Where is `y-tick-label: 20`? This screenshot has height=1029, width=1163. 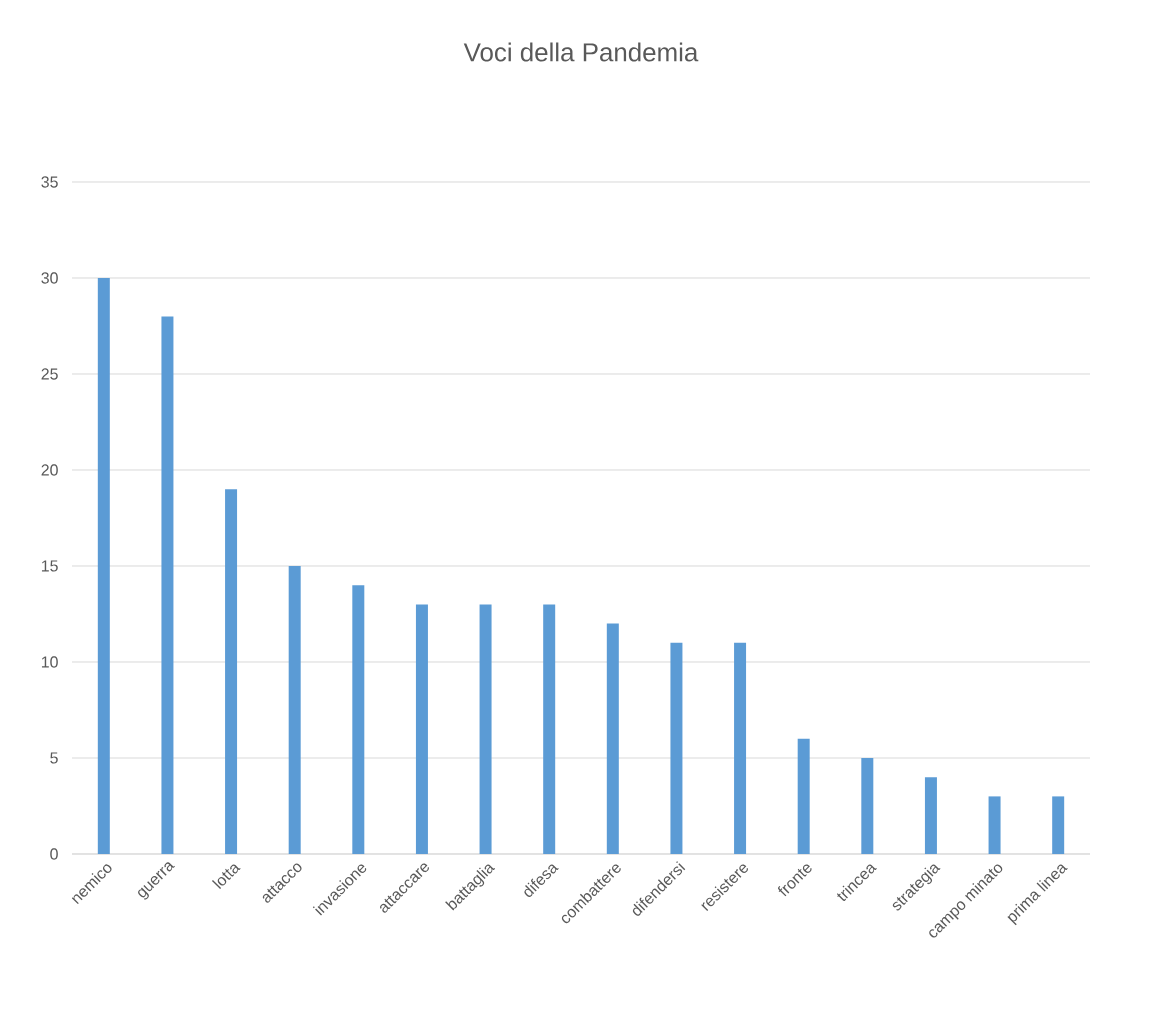
y-tick-label: 20 is located at coordinates (49, 470).